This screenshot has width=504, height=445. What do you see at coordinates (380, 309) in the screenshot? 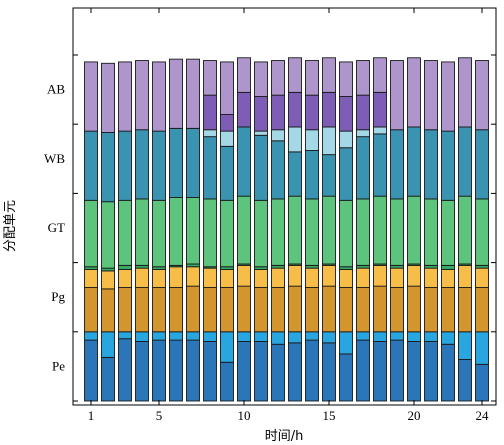
I see `bar-segment-pg-dark-h18` at bounding box center [380, 309].